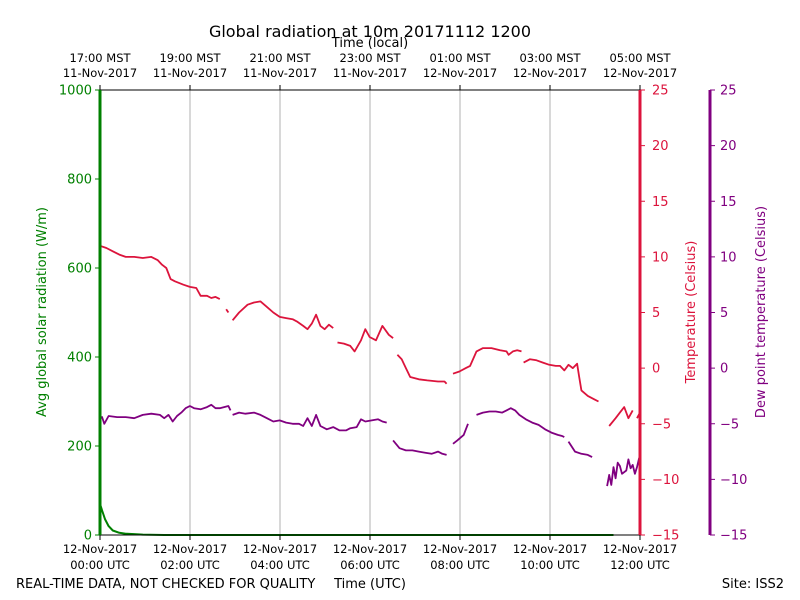  I want to click on temperature-axis-tick-label: 0, so click(656, 369).